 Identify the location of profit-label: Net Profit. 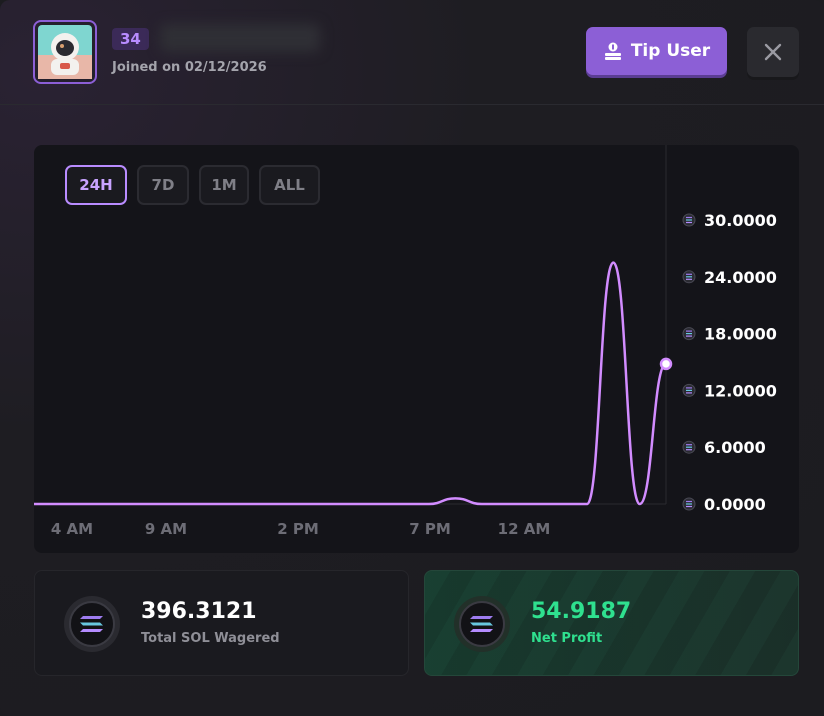
(567, 638).